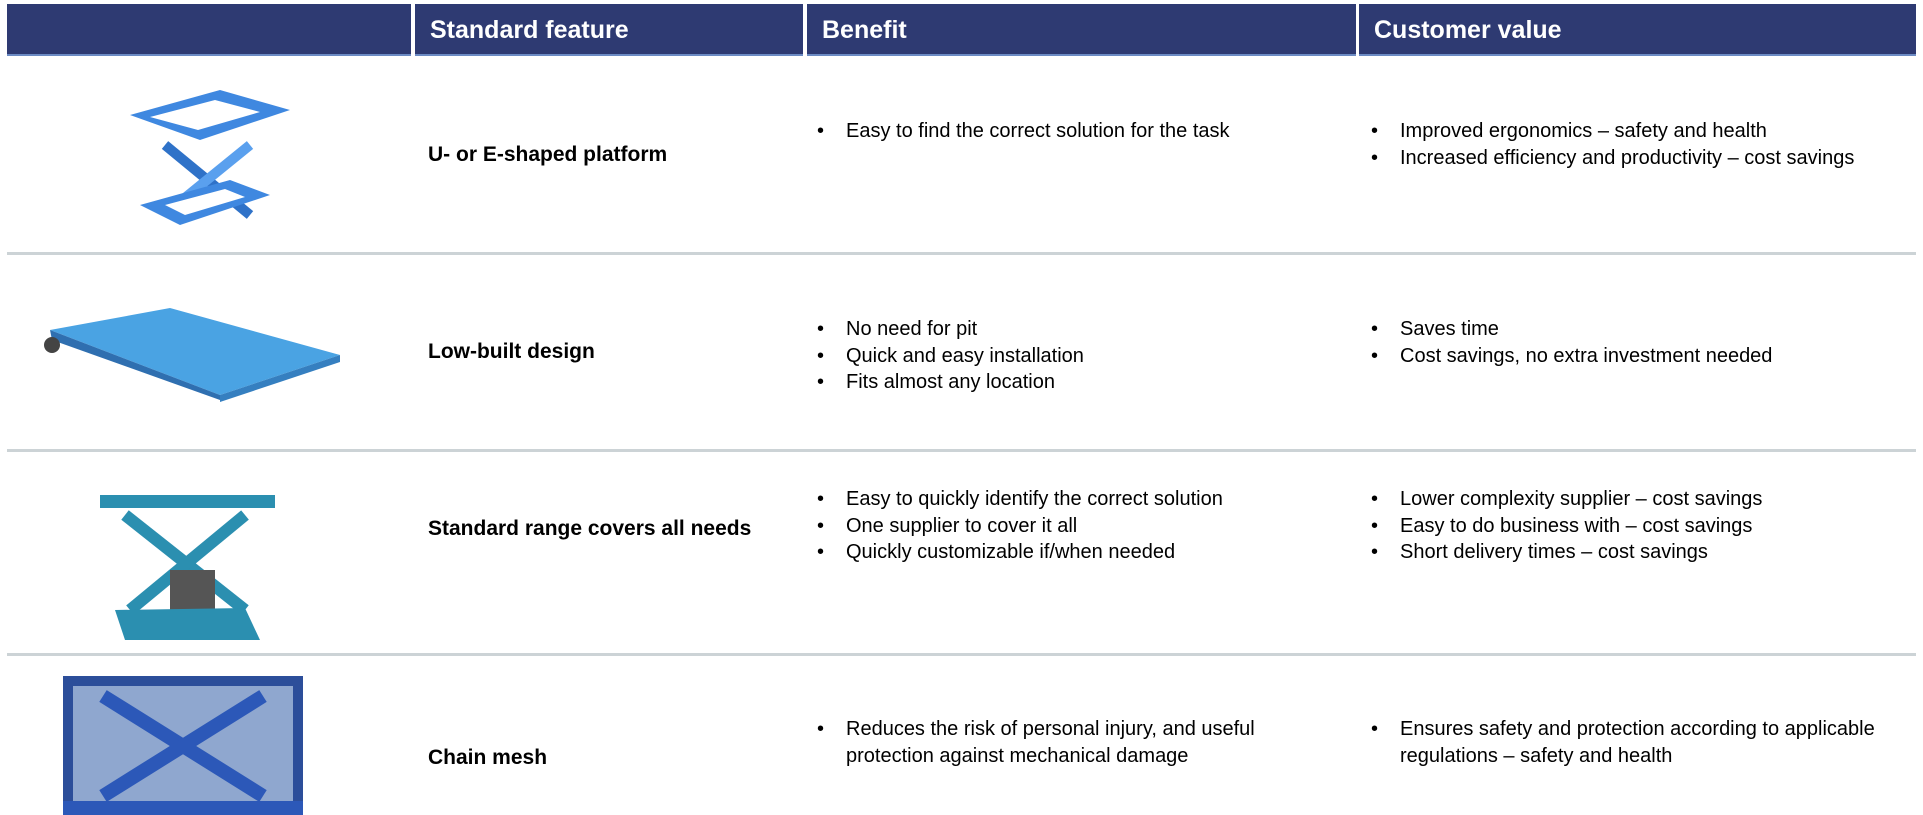 The height and width of the screenshot is (815, 1923). I want to click on bullet-item: Lower complexity supplier – cost savings, so click(1639, 499).